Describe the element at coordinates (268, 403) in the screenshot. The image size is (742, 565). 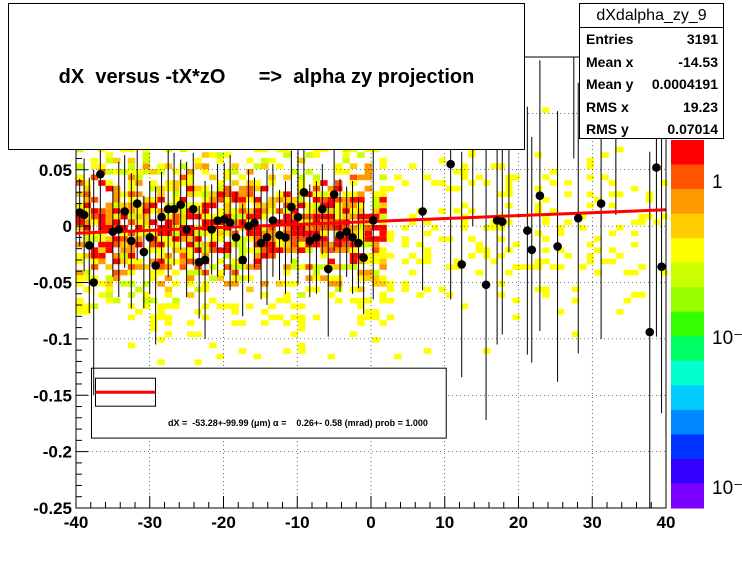
I see `fit-legend-frame` at that location.